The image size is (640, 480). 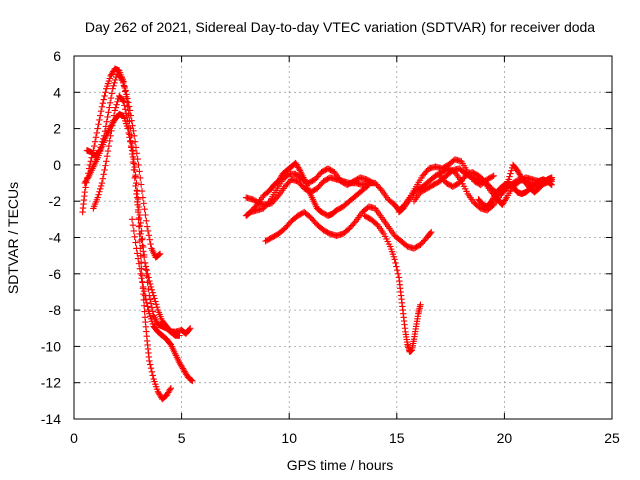 I want to click on y-axis-label: SDTVAR / TECUs, so click(x=13, y=238).